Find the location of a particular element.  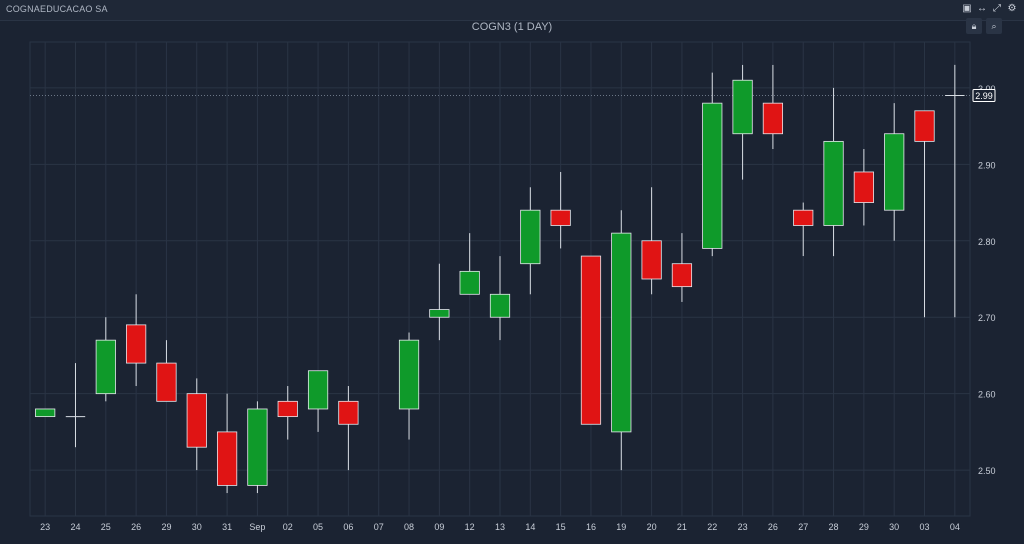

x-tick-label: 14 is located at coordinates (530, 527).